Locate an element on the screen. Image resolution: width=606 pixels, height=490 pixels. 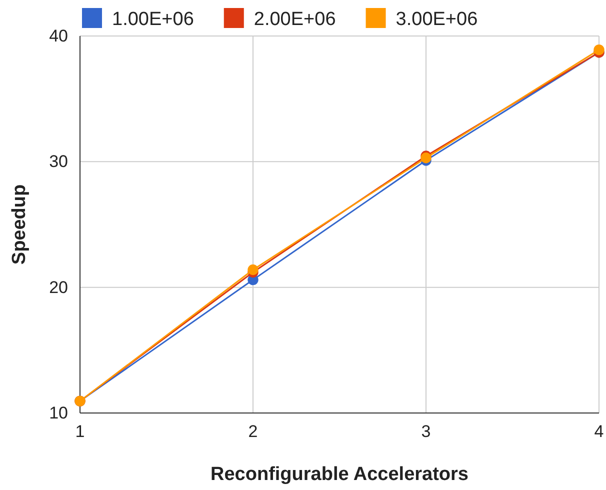
x-tick-label: 1 is located at coordinates (80, 432).